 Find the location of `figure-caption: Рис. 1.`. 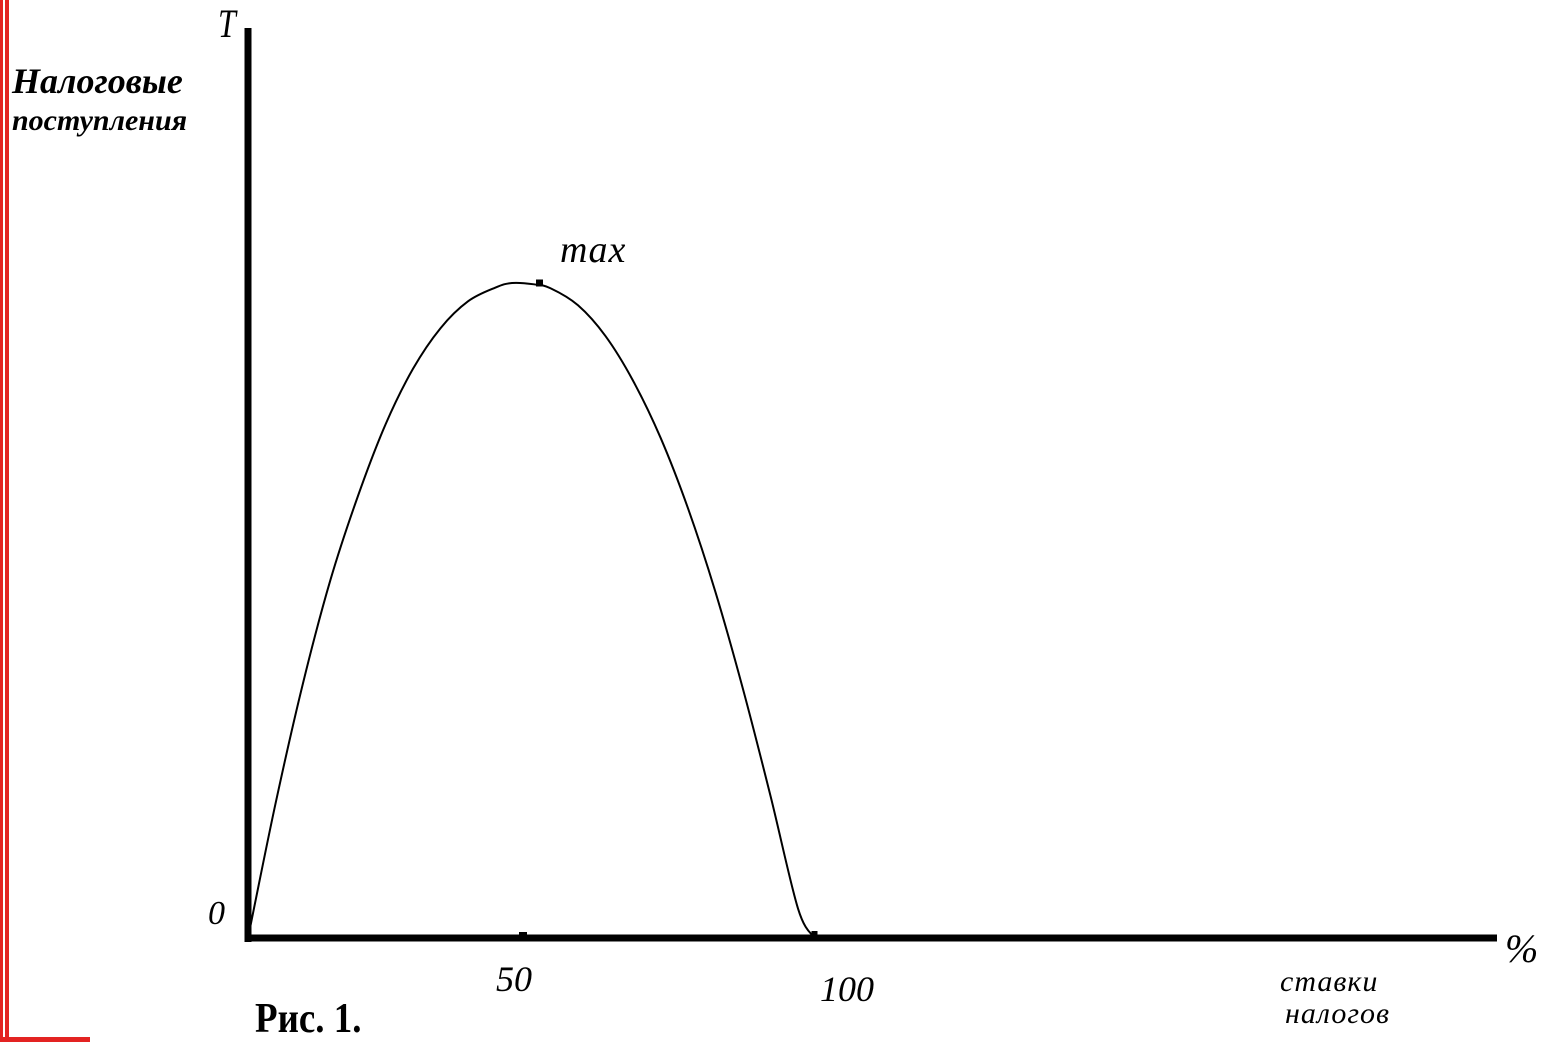

figure-caption: Рис. 1. is located at coordinates (308, 1019).